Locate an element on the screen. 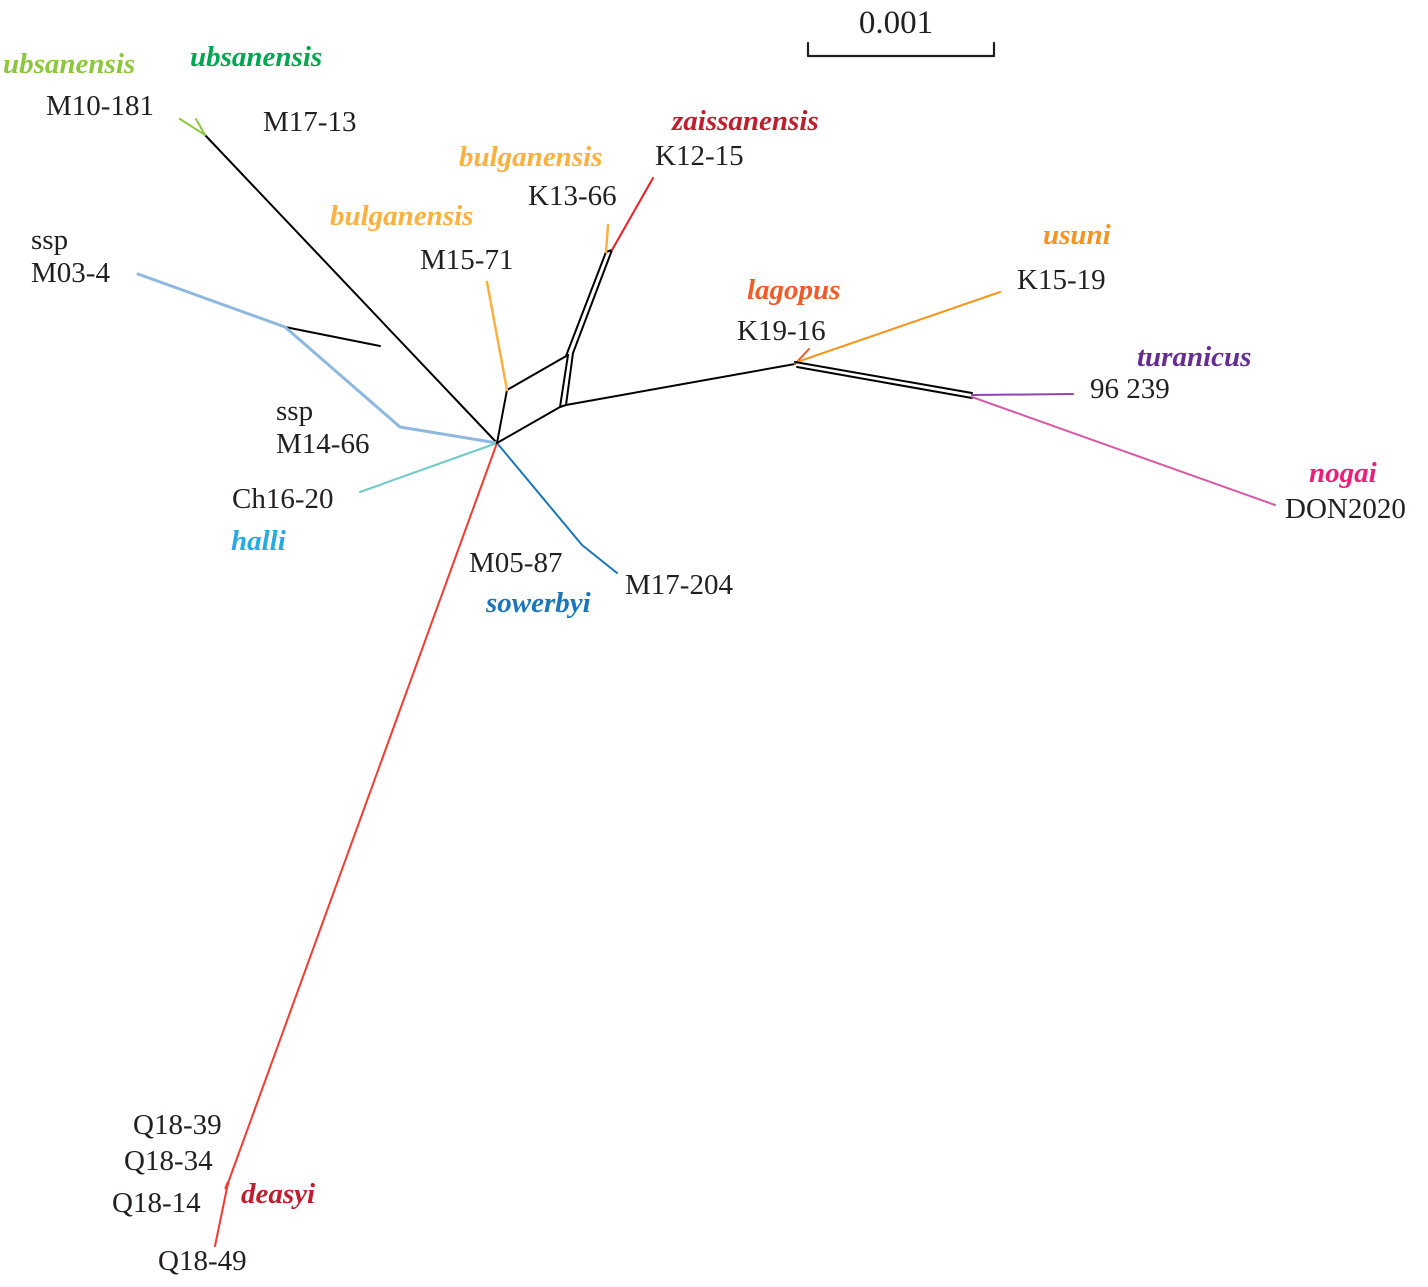 The width and height of the screenshot is (1428, 1287). subspecies-label-usuni: usuni is located at coordinates (1077, 235).